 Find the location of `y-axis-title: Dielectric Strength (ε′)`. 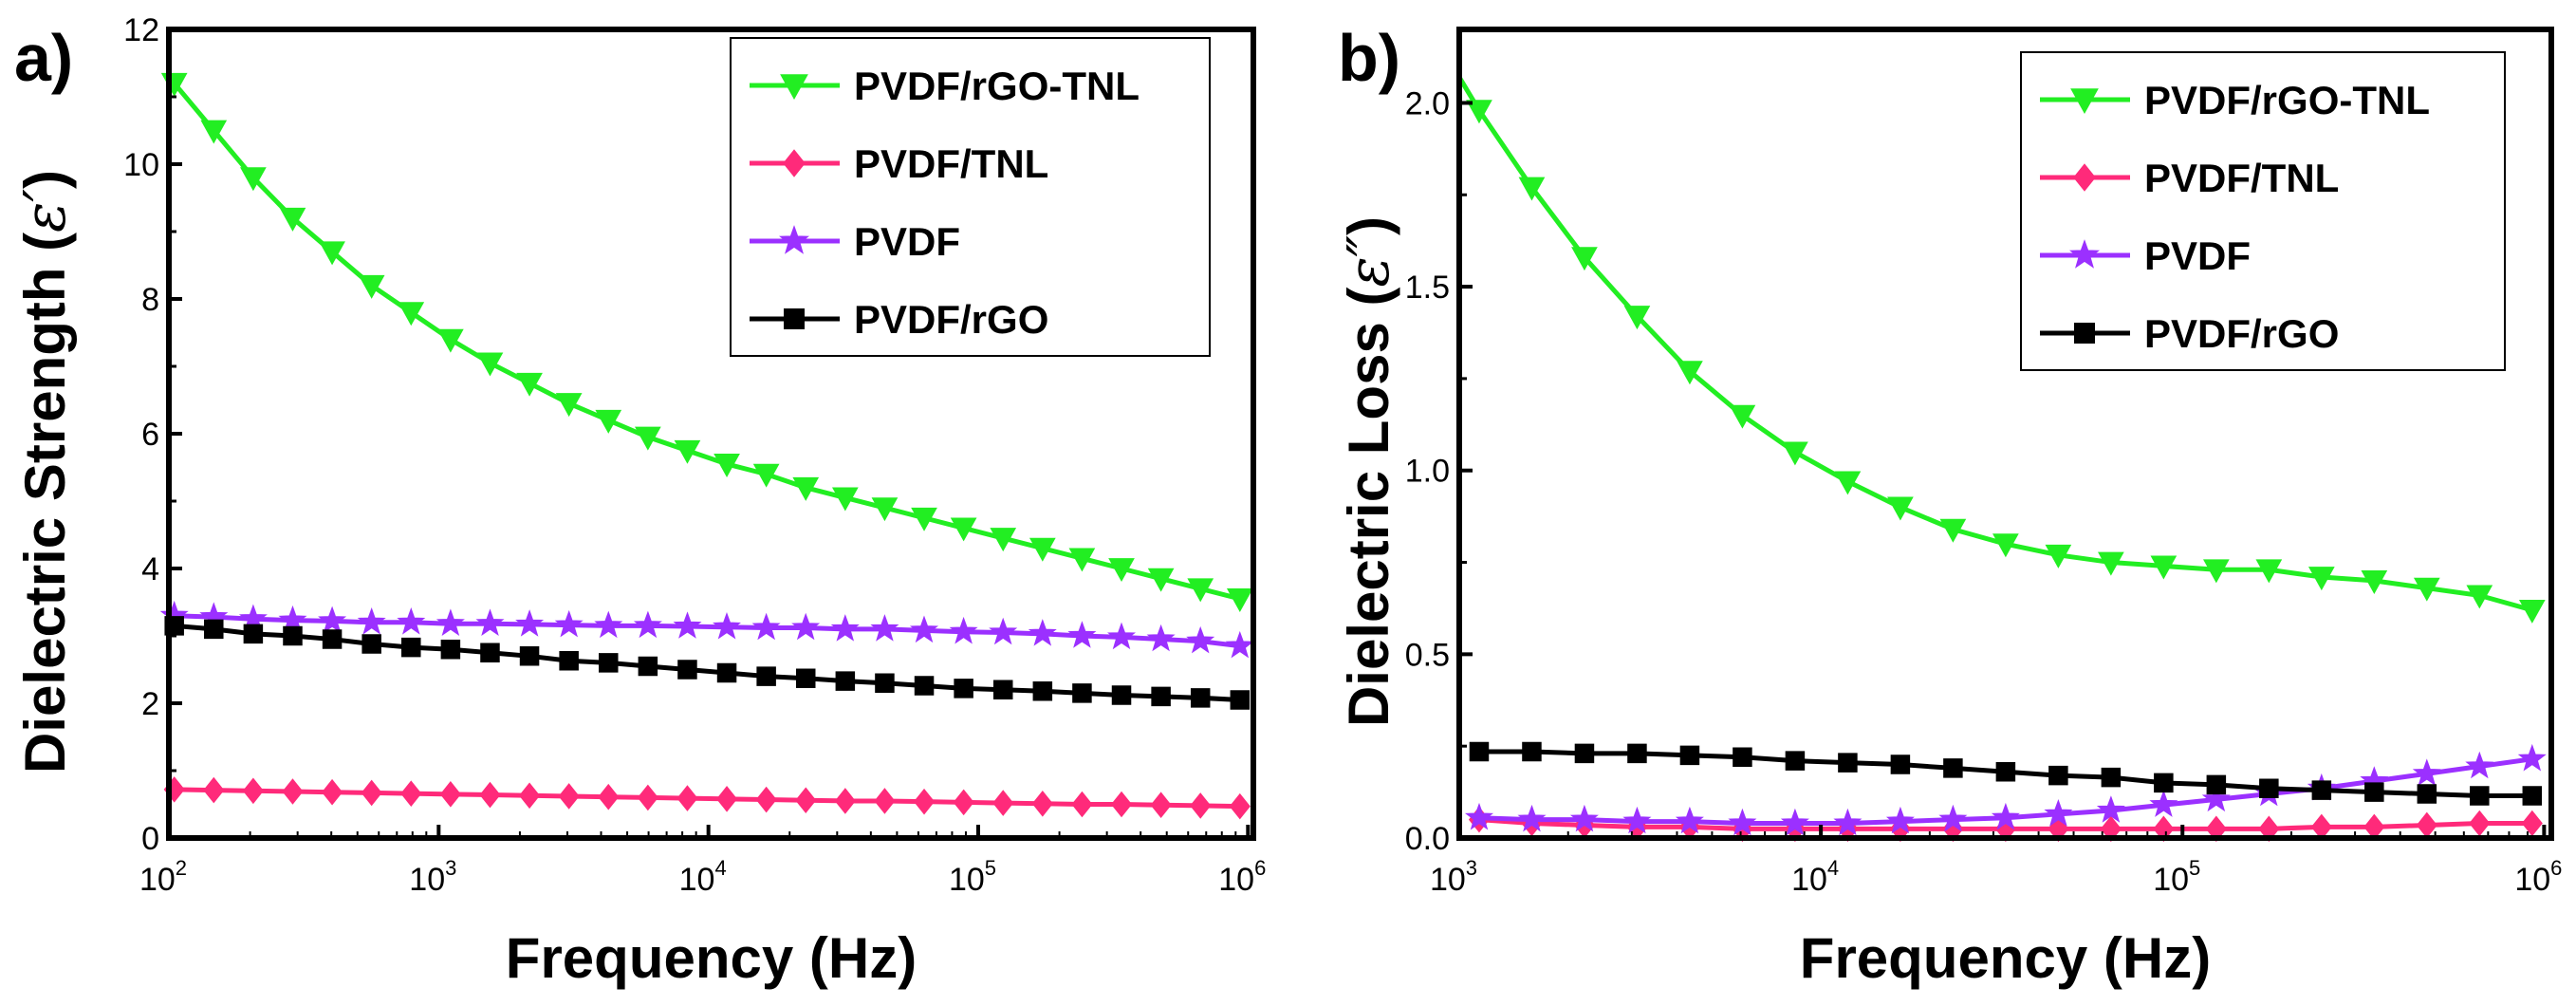

y-axis-title: Dielectric Strength (ε′) is located at coordinates (45, 471).